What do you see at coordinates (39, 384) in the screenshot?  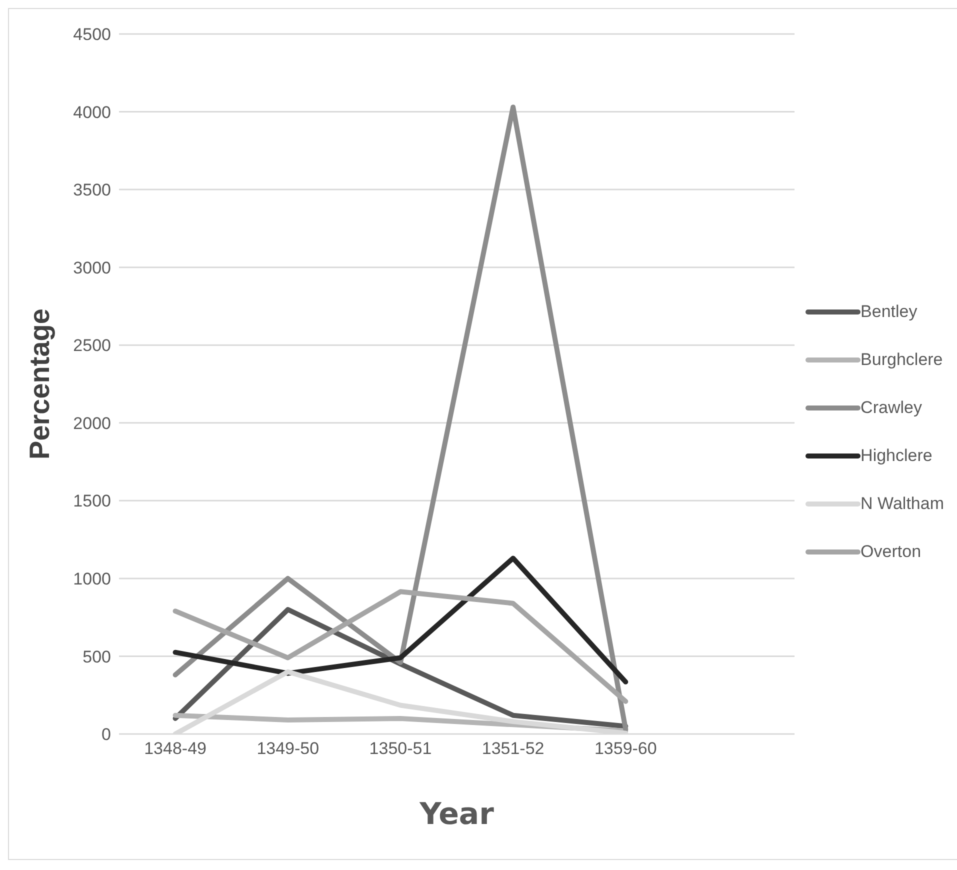 I see `y-axis-title: Percentage` at bounding box center [39, 384].